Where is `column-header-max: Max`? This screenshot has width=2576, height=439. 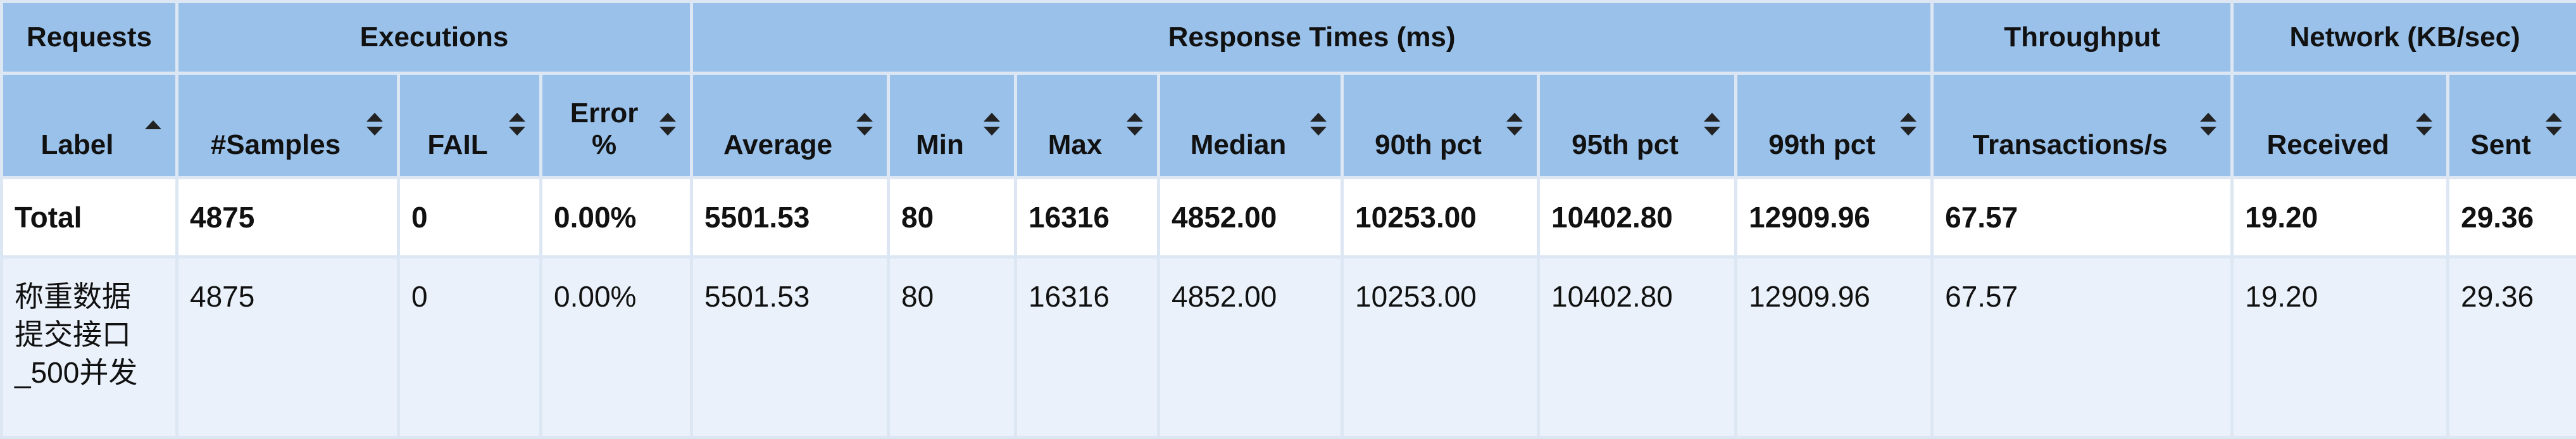
column-header-max: Max is located at coordinates (1087, 126).